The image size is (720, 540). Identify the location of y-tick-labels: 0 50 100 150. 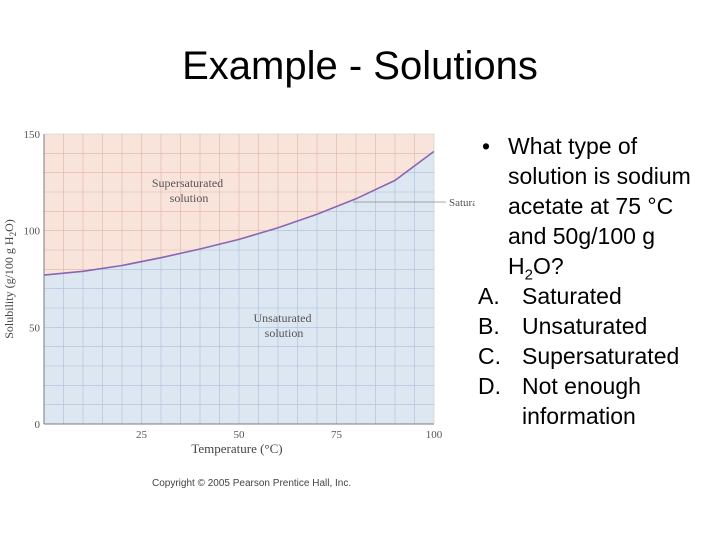
(32, 280).